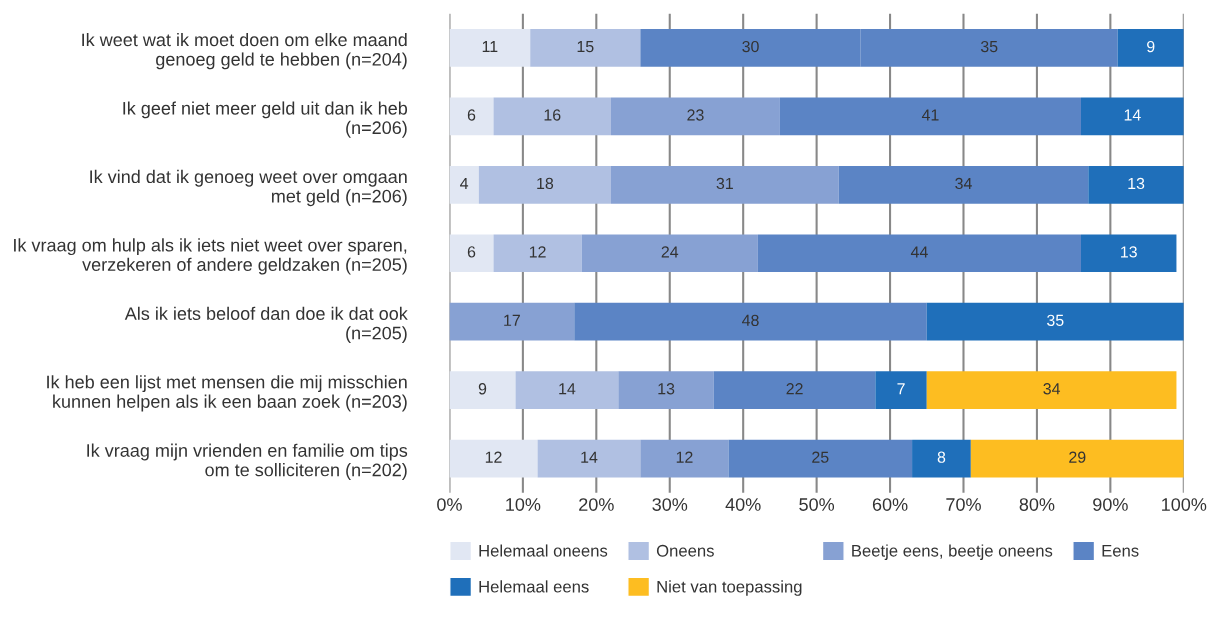 The image size is (1228, 623). I want to click on data-label: 30, so click(750, 46).